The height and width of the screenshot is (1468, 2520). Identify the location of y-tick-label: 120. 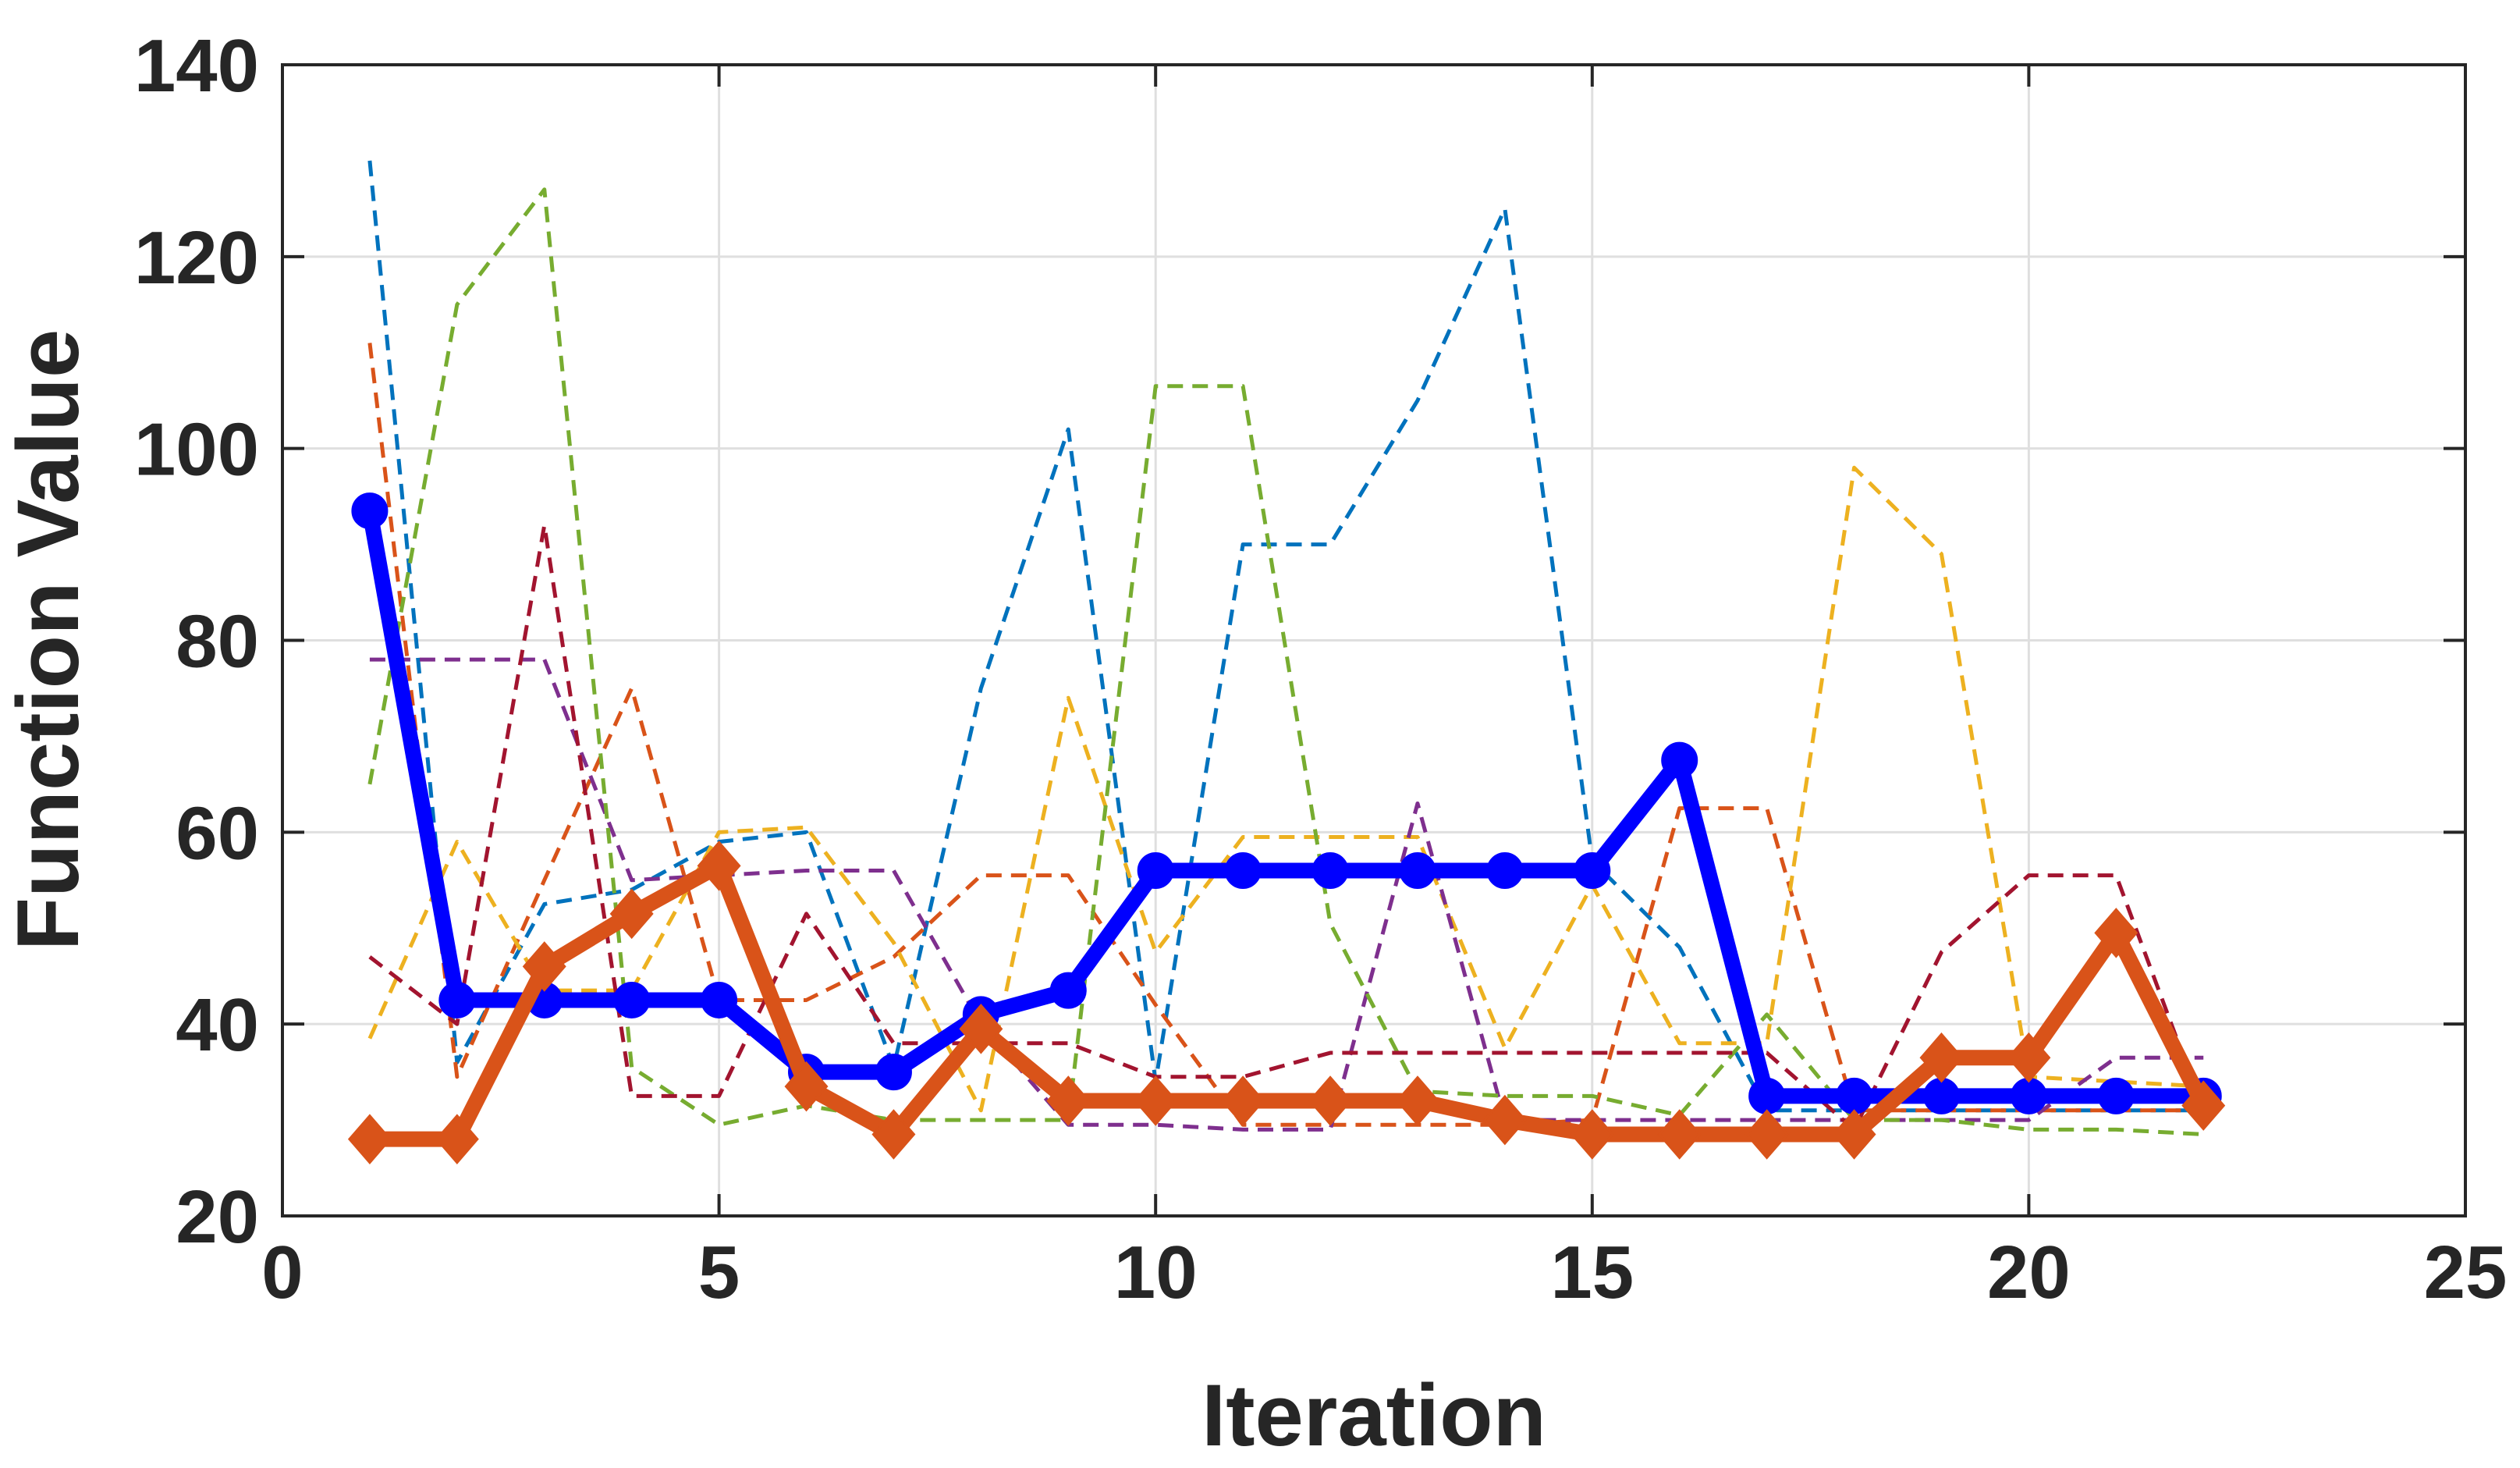
(197, 258).